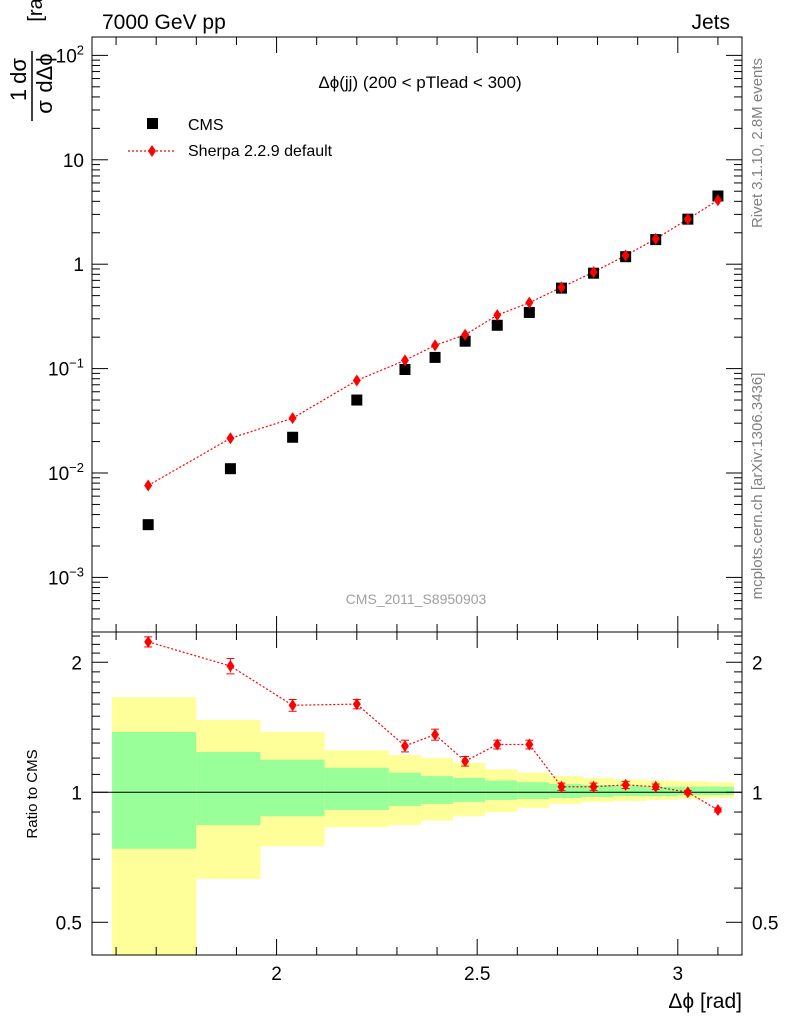  Describe the element at coordinates (206, 125) in the screenshot. I see `legend-cms-label: CMS` at that location.